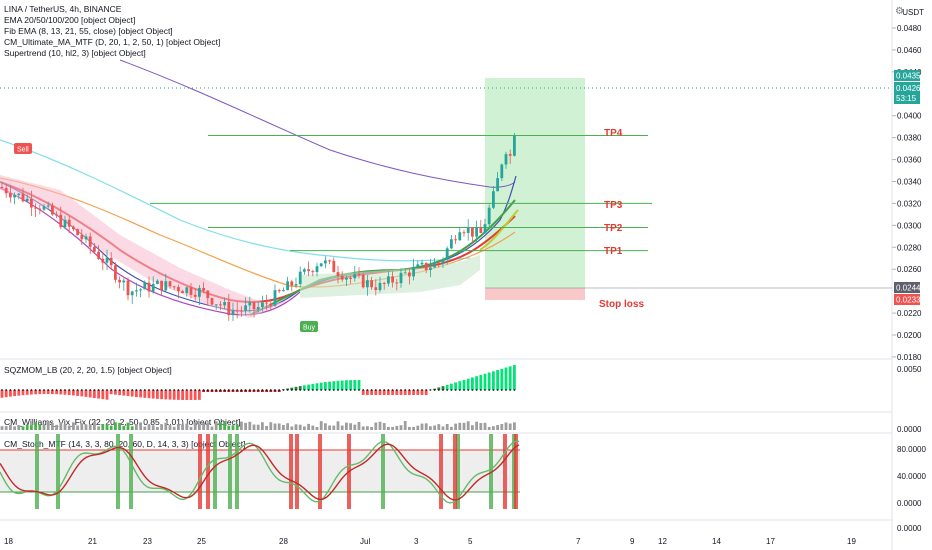 The image size is (932, 550). I want to click on target-zone, so click(535, 183).